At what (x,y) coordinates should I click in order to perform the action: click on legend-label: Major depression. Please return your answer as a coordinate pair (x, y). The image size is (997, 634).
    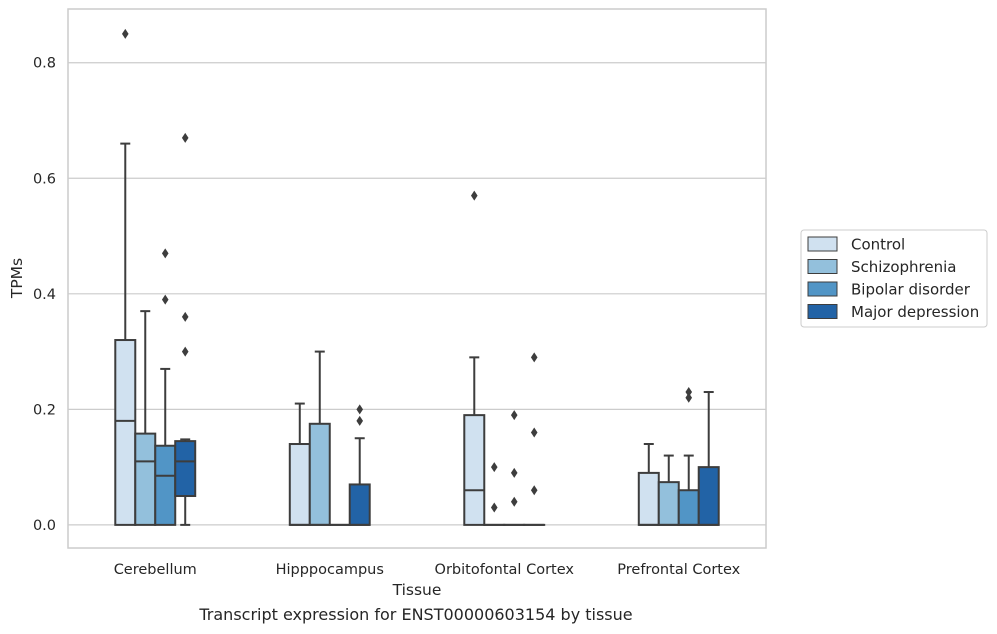
    Looking at the image, I should click on (915, 312).